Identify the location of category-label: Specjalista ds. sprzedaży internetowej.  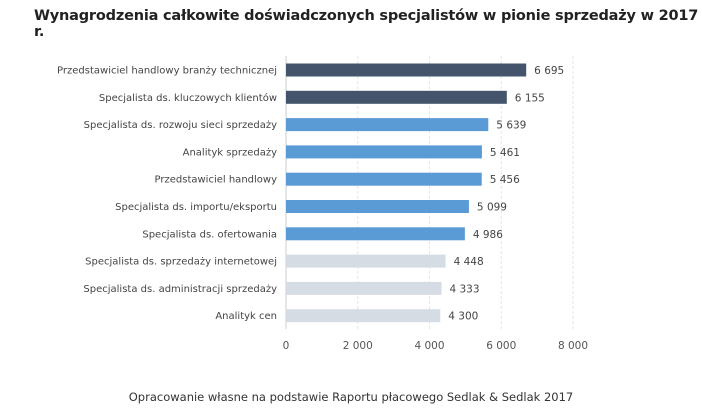
(181, 262).